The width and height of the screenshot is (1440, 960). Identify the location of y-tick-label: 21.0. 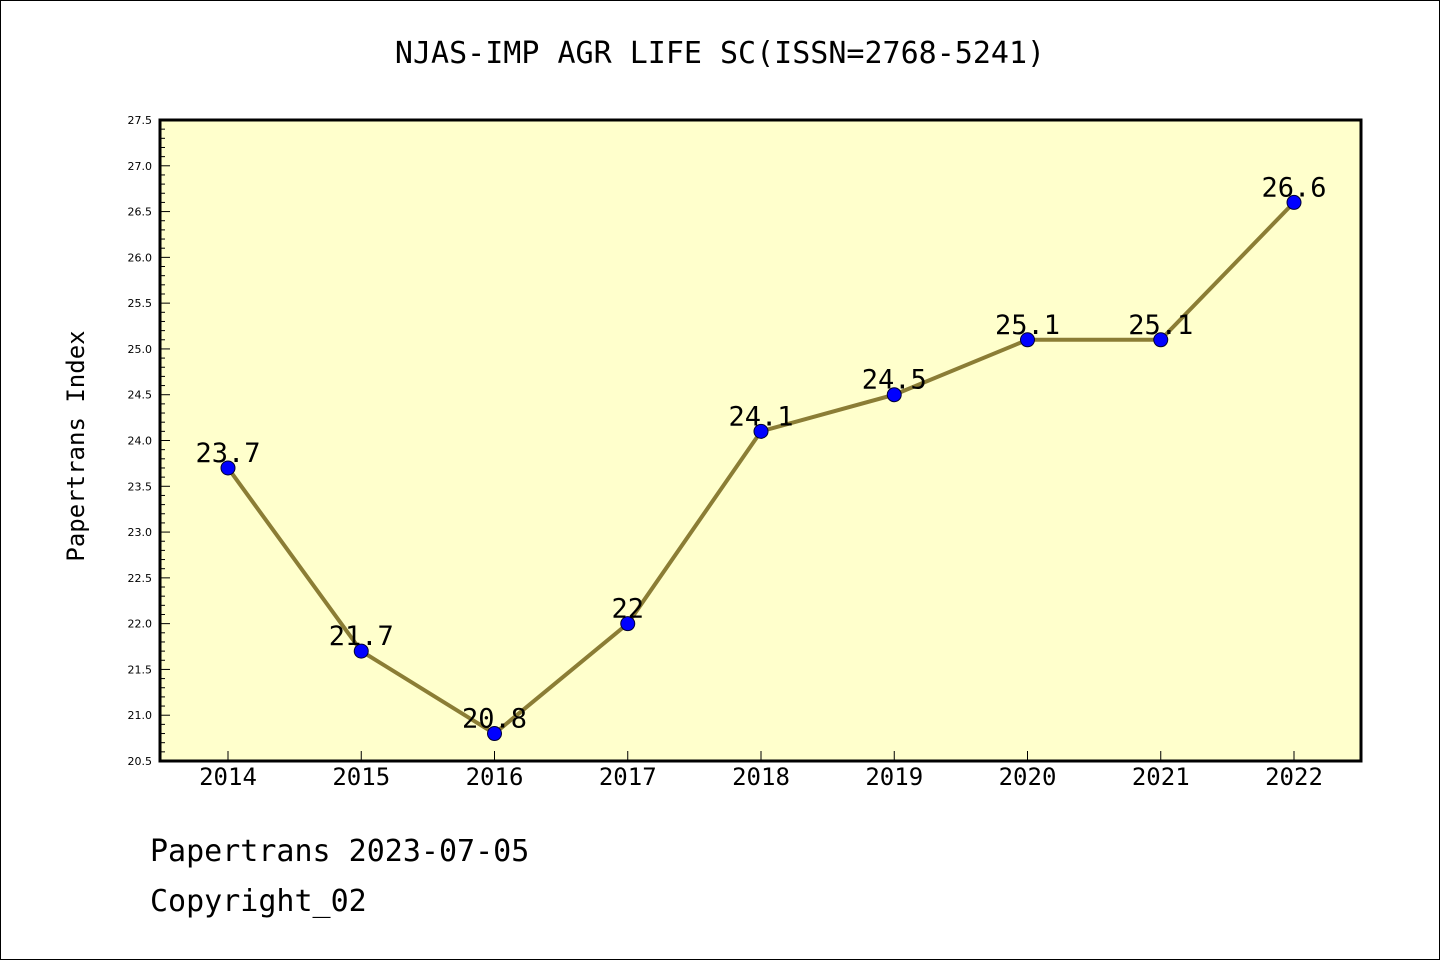
(140, 715).